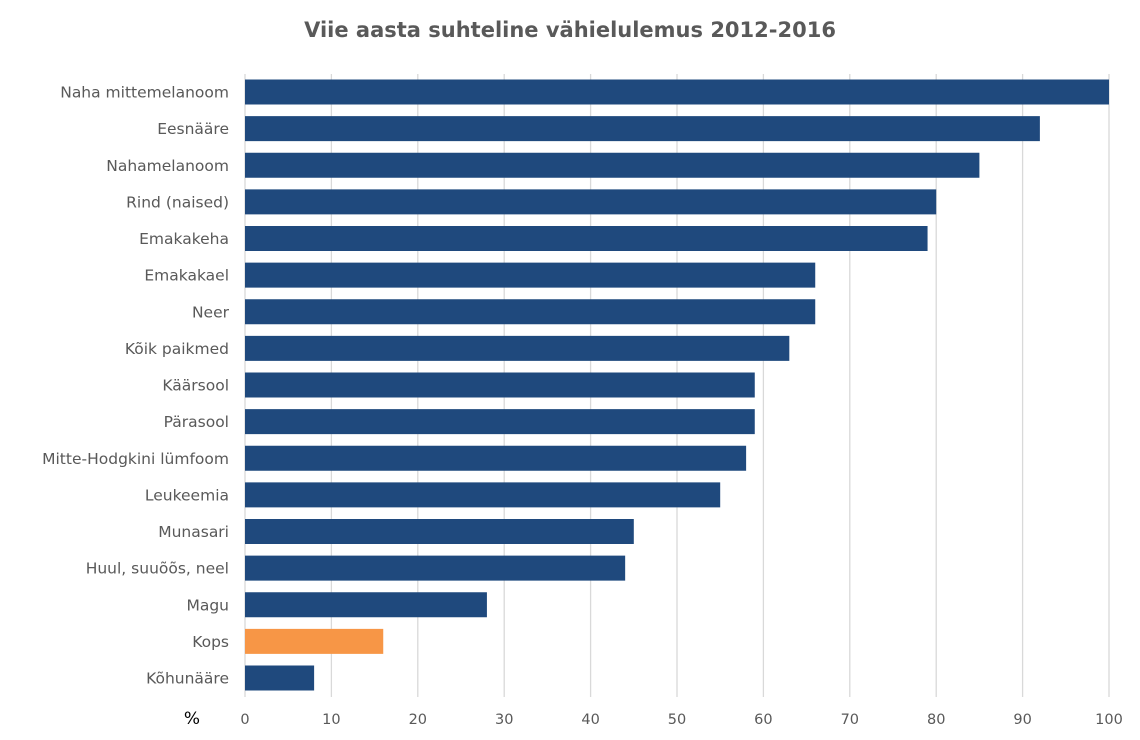  Describe the element at coordinates (763, 720) in the screenshot. I see `x-tick-label: 60` at that location.